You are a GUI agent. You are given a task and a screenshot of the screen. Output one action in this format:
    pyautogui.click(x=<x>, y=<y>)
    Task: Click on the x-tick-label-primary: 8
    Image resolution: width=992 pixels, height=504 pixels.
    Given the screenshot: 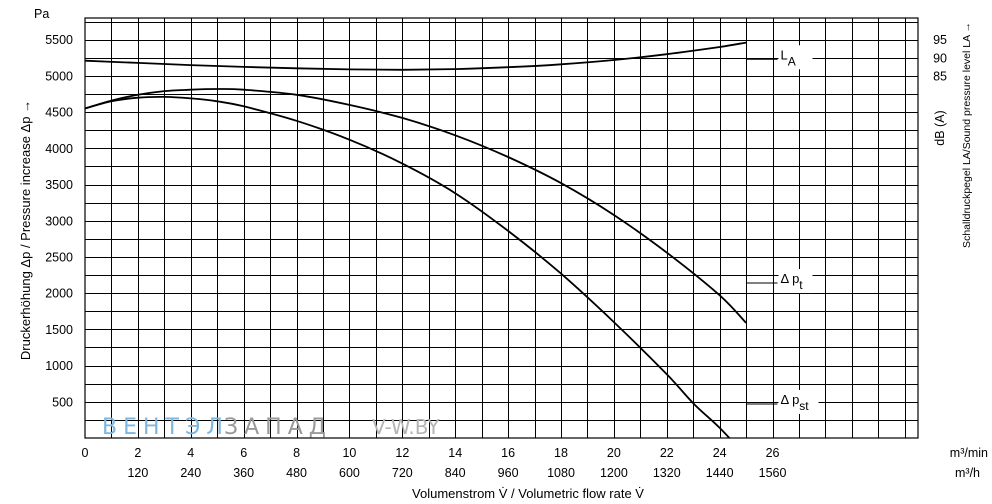 What is the action you would take?
    pyautogui.click(x=296, y=453)
    